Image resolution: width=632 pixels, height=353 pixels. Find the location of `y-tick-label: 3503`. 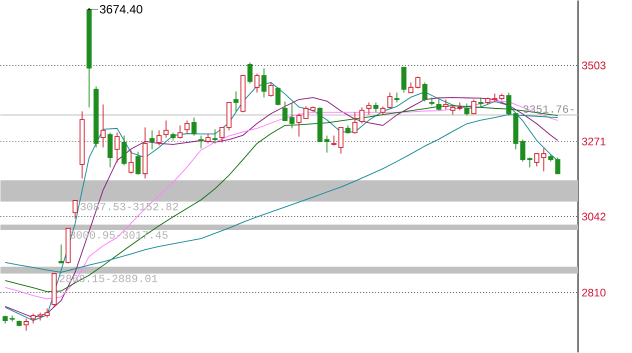

y-tick-label: 3503 is located at coordinates (594, 66).